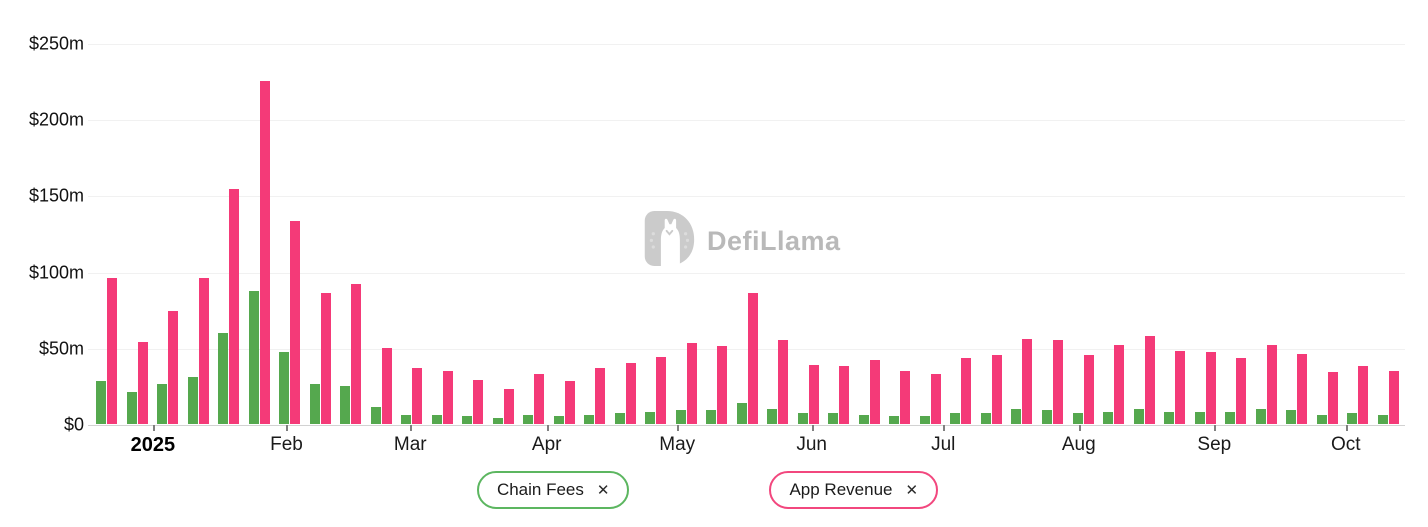 The width and height of the screenshot is (1428, 527). What do you see at coordinates (56, 195) in the screenshot?
I see `y-axis-label: $150m` at bounding box center [56, 195].